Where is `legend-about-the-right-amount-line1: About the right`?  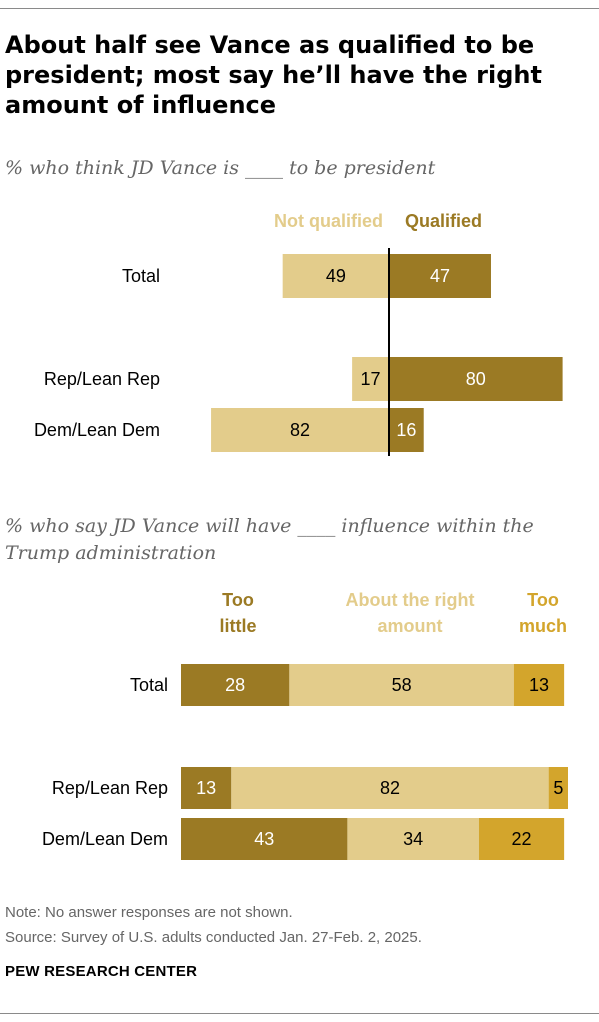 legend-about-the-right-amount-line1: About the right is located at coordinates (410, 600).